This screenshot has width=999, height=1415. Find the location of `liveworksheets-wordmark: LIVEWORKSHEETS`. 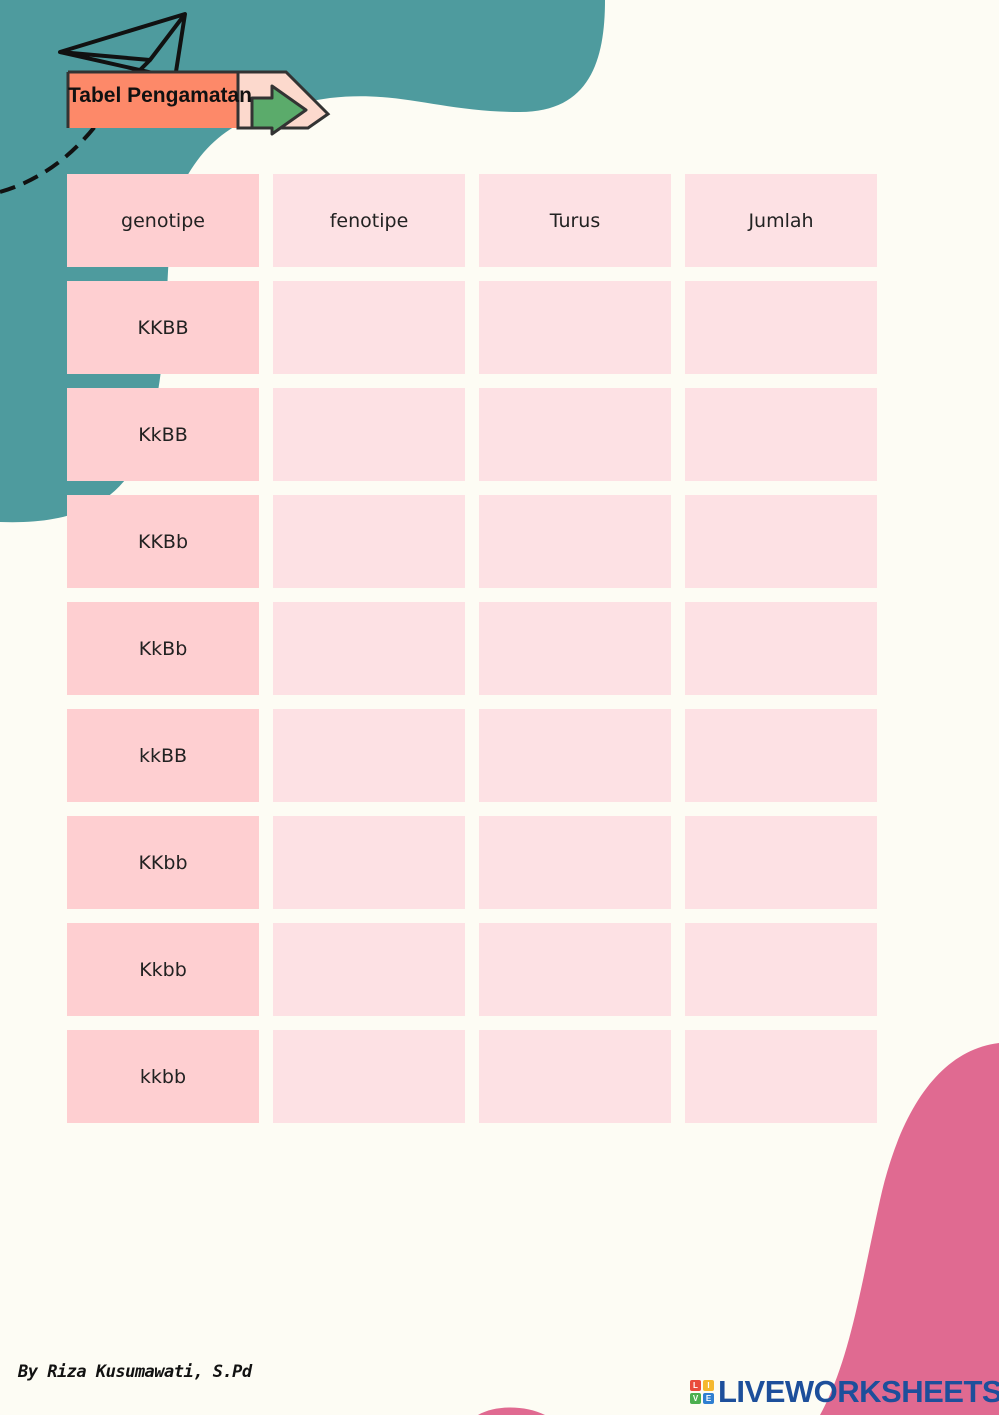

liveworksheets-wordmark: LIVEWORKSHEETS is located at coordinates (858, 1391).